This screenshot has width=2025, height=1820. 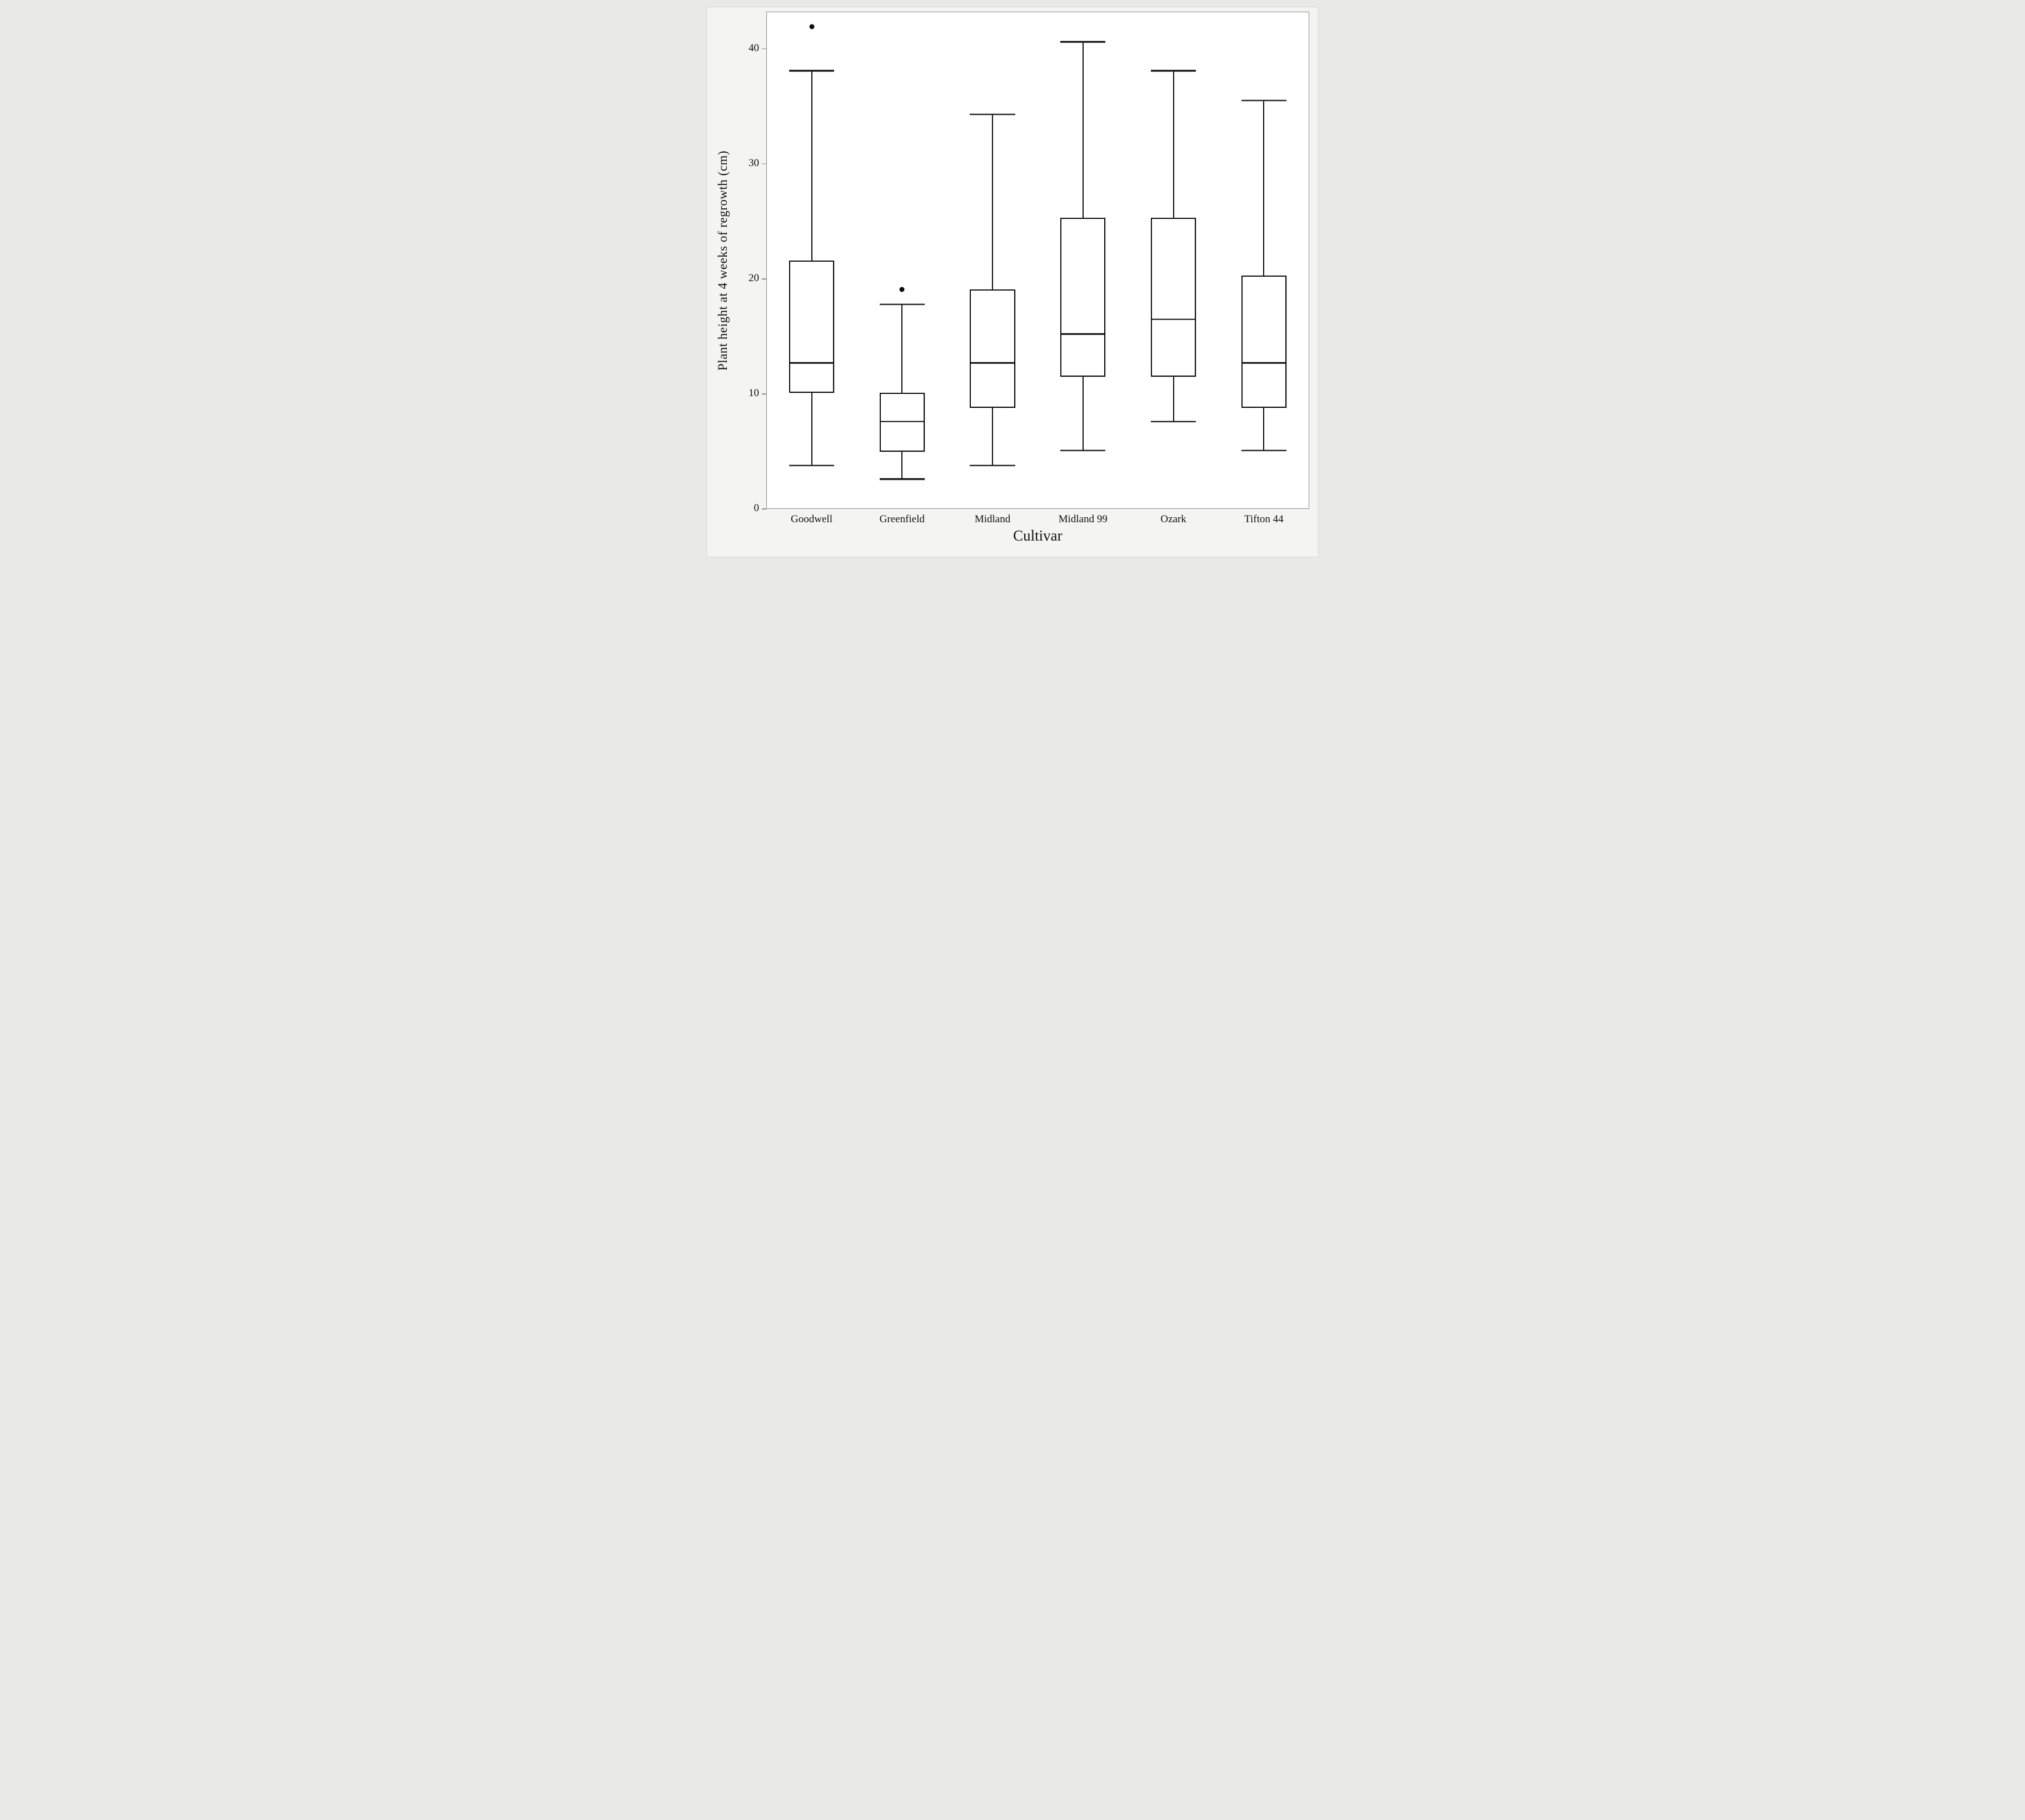 I want to click on y-tick-label: 0, so click(x=757, y=508).